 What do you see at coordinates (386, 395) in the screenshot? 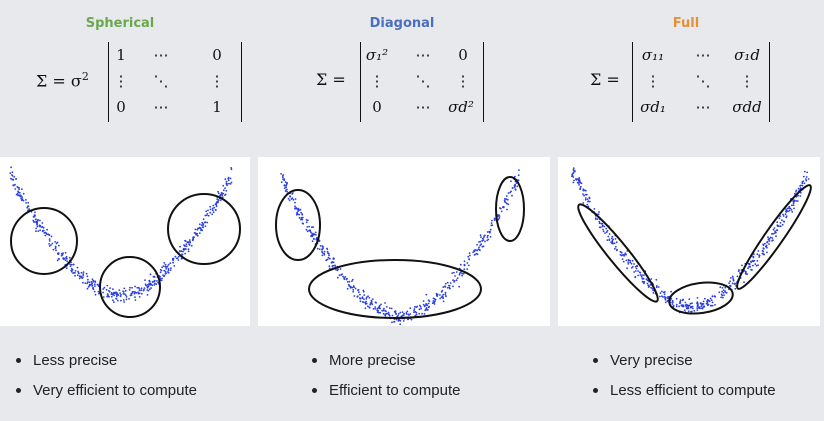
I see `list-item: Efficient to compute` at bounding box center [386, 395].